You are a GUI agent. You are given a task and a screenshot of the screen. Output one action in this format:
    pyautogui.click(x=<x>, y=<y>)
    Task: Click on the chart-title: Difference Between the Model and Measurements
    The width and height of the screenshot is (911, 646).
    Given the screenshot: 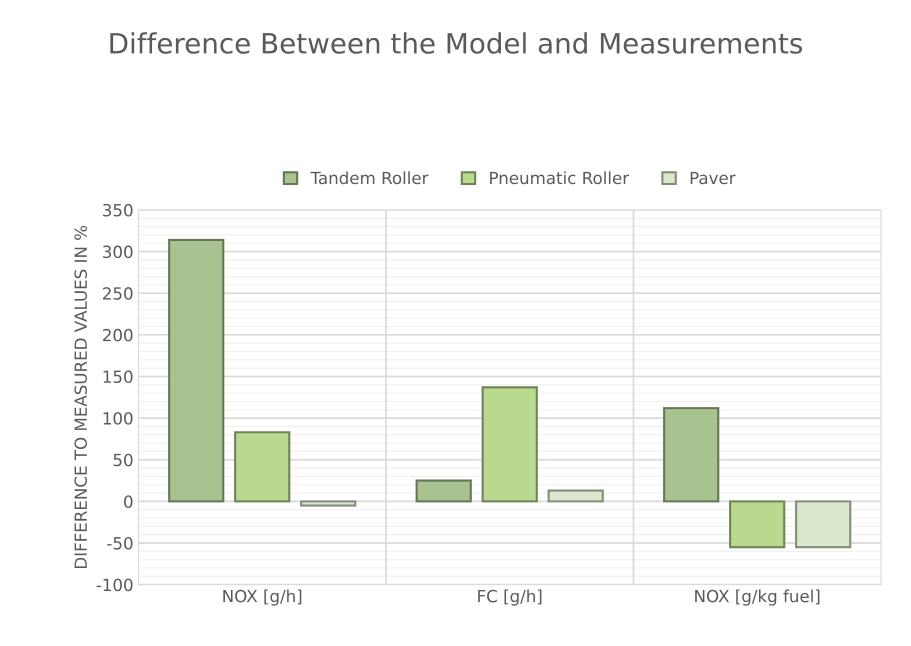 What is the action you would take?
    pyautogui.click(x=456, y=43)
    